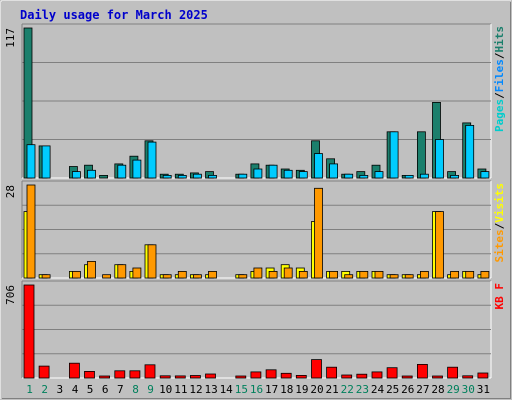  Describe the element at coordinates (241, 389) in the screenshot. I see `x-tick-label: 15` at that location.